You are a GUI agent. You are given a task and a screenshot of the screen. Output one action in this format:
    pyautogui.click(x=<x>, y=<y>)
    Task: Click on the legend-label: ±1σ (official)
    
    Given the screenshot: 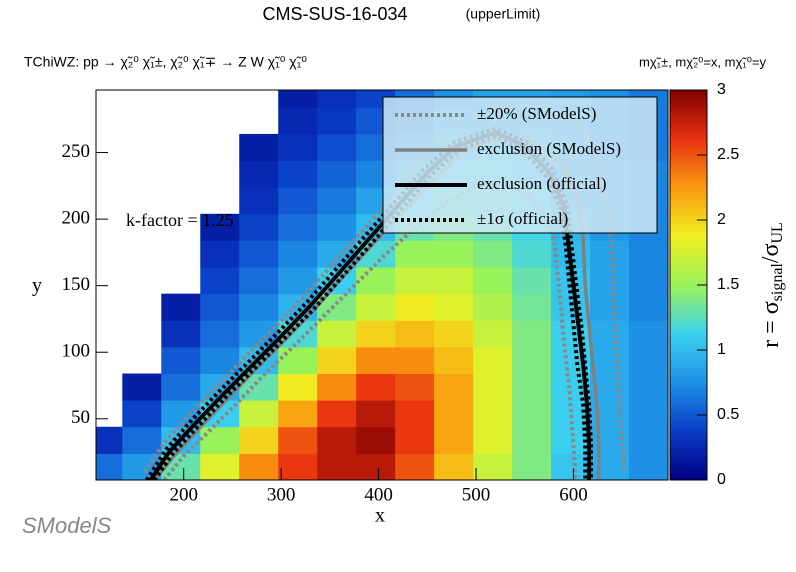 What is the action you would take?
    pyautogui.click(x=522, y=218)
    